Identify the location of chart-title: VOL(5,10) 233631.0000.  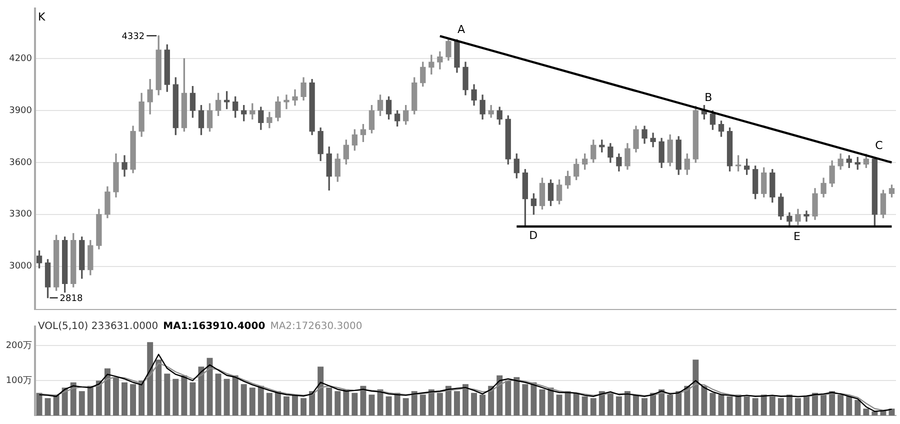
(98, 326).